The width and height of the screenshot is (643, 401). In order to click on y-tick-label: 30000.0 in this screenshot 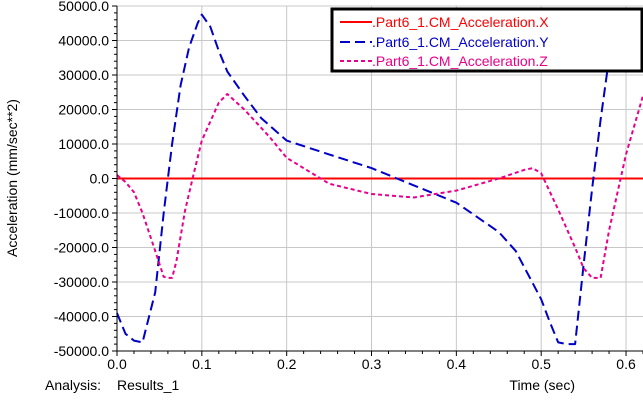, I will do `click(83, 75)`.